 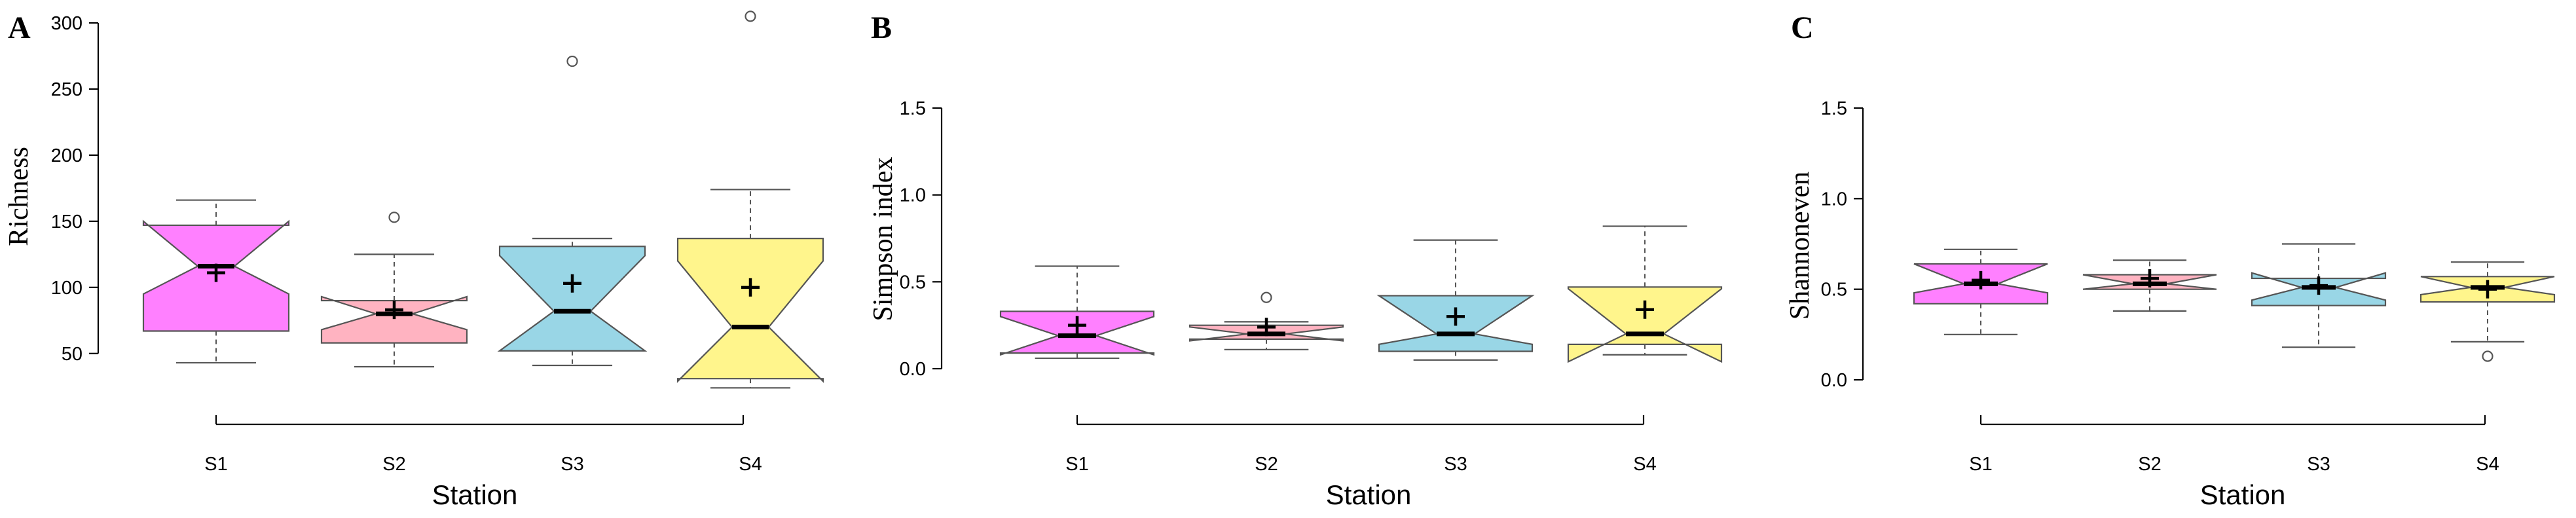 What do you see at coordinates (1802, 27) in the screenshot?
I see `panel-letter: C` at bounding box center [1802, 27].